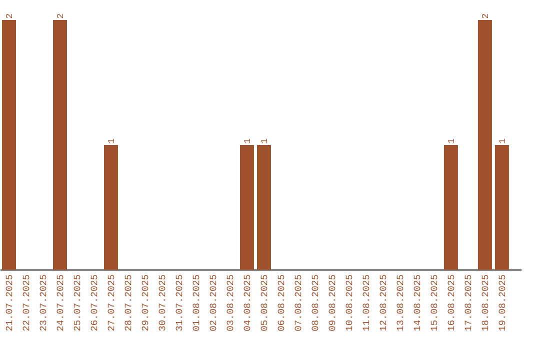 This screenshot has height=340, width=540. What do you see at coordinates (366, 302) in the screenshot?
I see `x-tick-label: 11.08.2025` at bounding box center [366, 302].